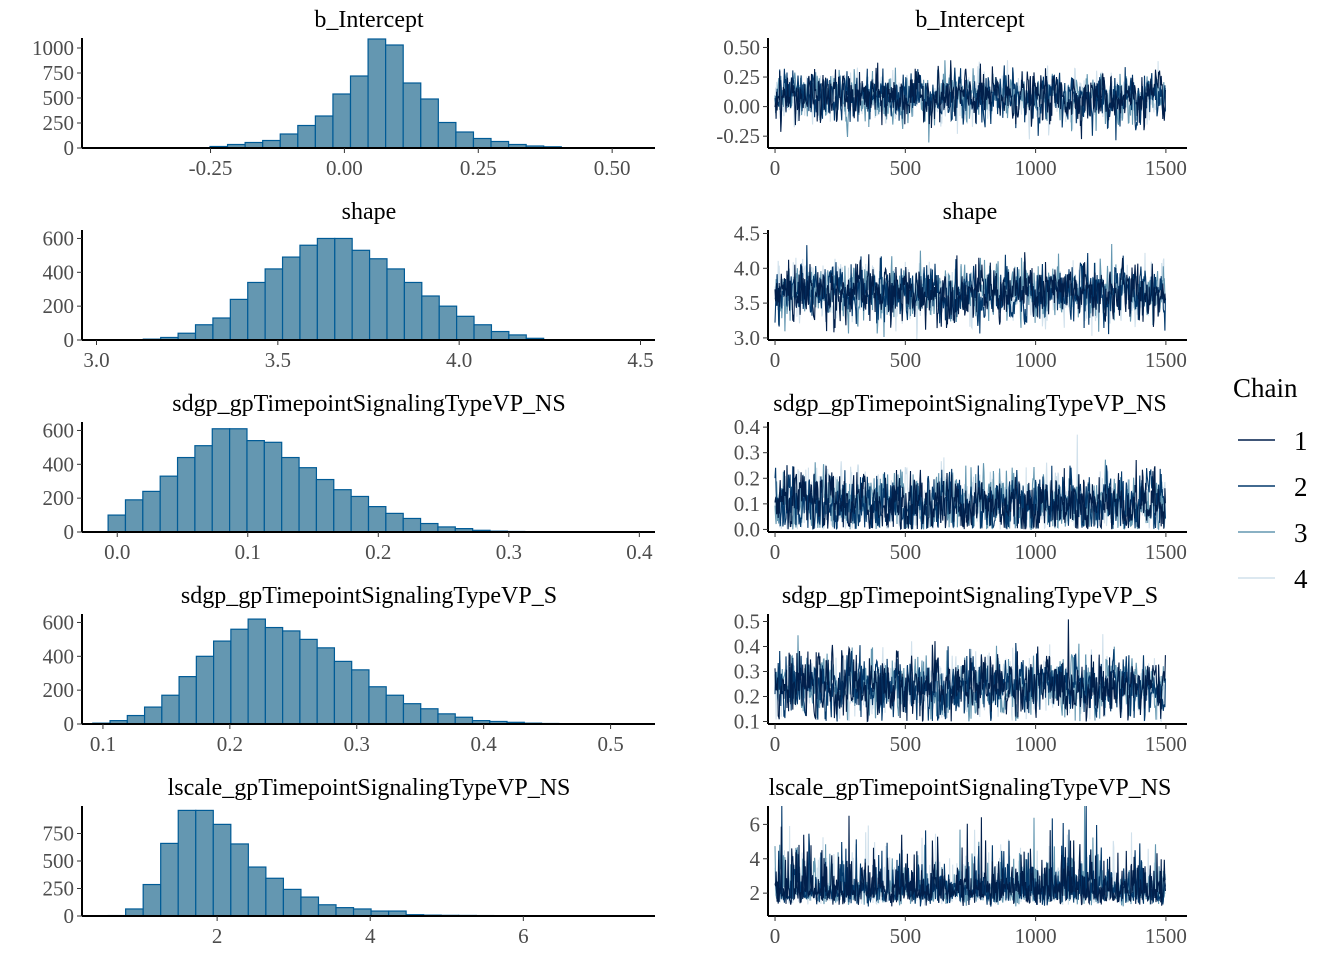  What do you see at coordinates (1265, 388) in the screenshot?
I see `legend-title: Chain` at bounding box center [1265, 388].